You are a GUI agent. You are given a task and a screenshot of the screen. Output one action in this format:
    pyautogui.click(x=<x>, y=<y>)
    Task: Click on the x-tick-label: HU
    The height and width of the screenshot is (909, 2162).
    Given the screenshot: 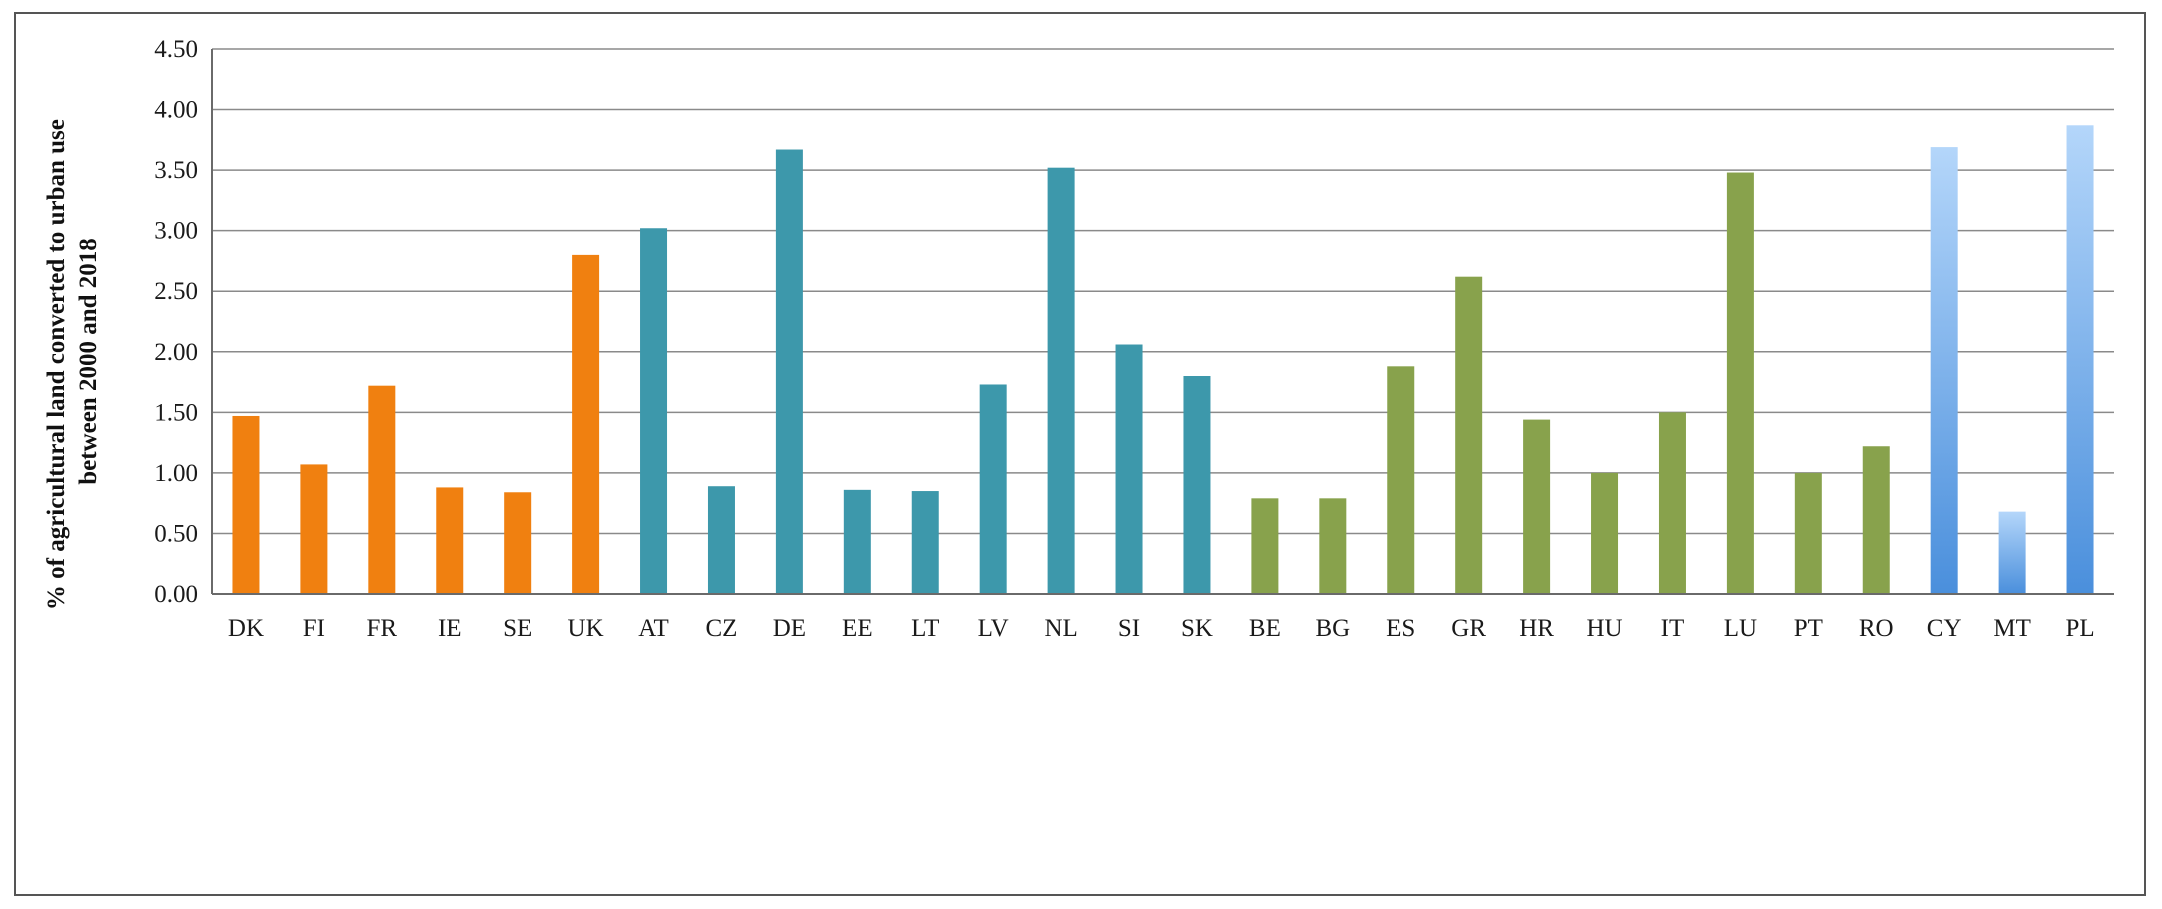 What is the action you would take?
    pyautogui.click(x=1604, y=628)
    